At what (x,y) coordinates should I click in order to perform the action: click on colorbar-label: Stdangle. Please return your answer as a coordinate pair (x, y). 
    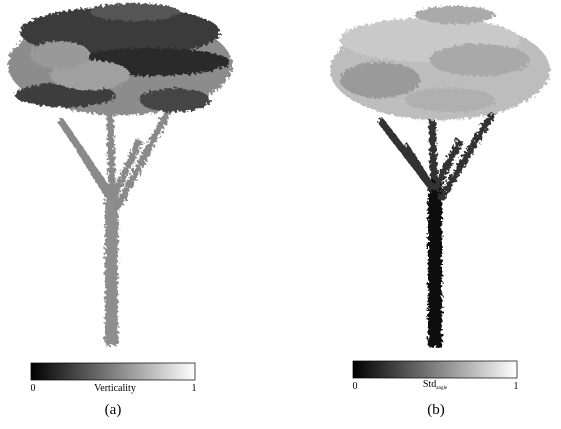
    Looking at the image, I should click on (435, 385).